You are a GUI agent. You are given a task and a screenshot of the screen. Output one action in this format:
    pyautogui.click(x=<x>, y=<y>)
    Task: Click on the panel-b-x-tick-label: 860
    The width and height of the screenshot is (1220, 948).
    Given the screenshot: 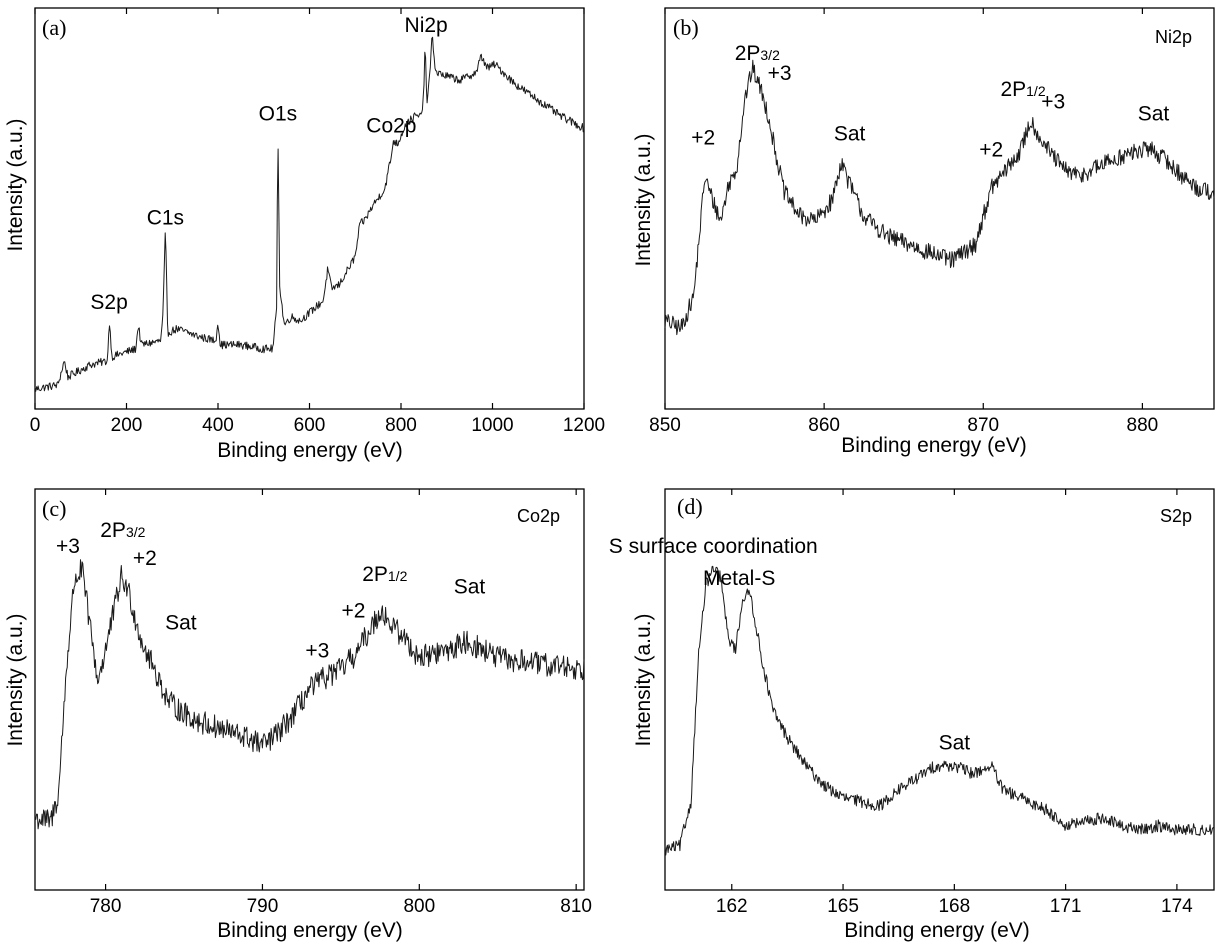 What is the action you would take?
    pyautogui.click(x=824, y=425)
    